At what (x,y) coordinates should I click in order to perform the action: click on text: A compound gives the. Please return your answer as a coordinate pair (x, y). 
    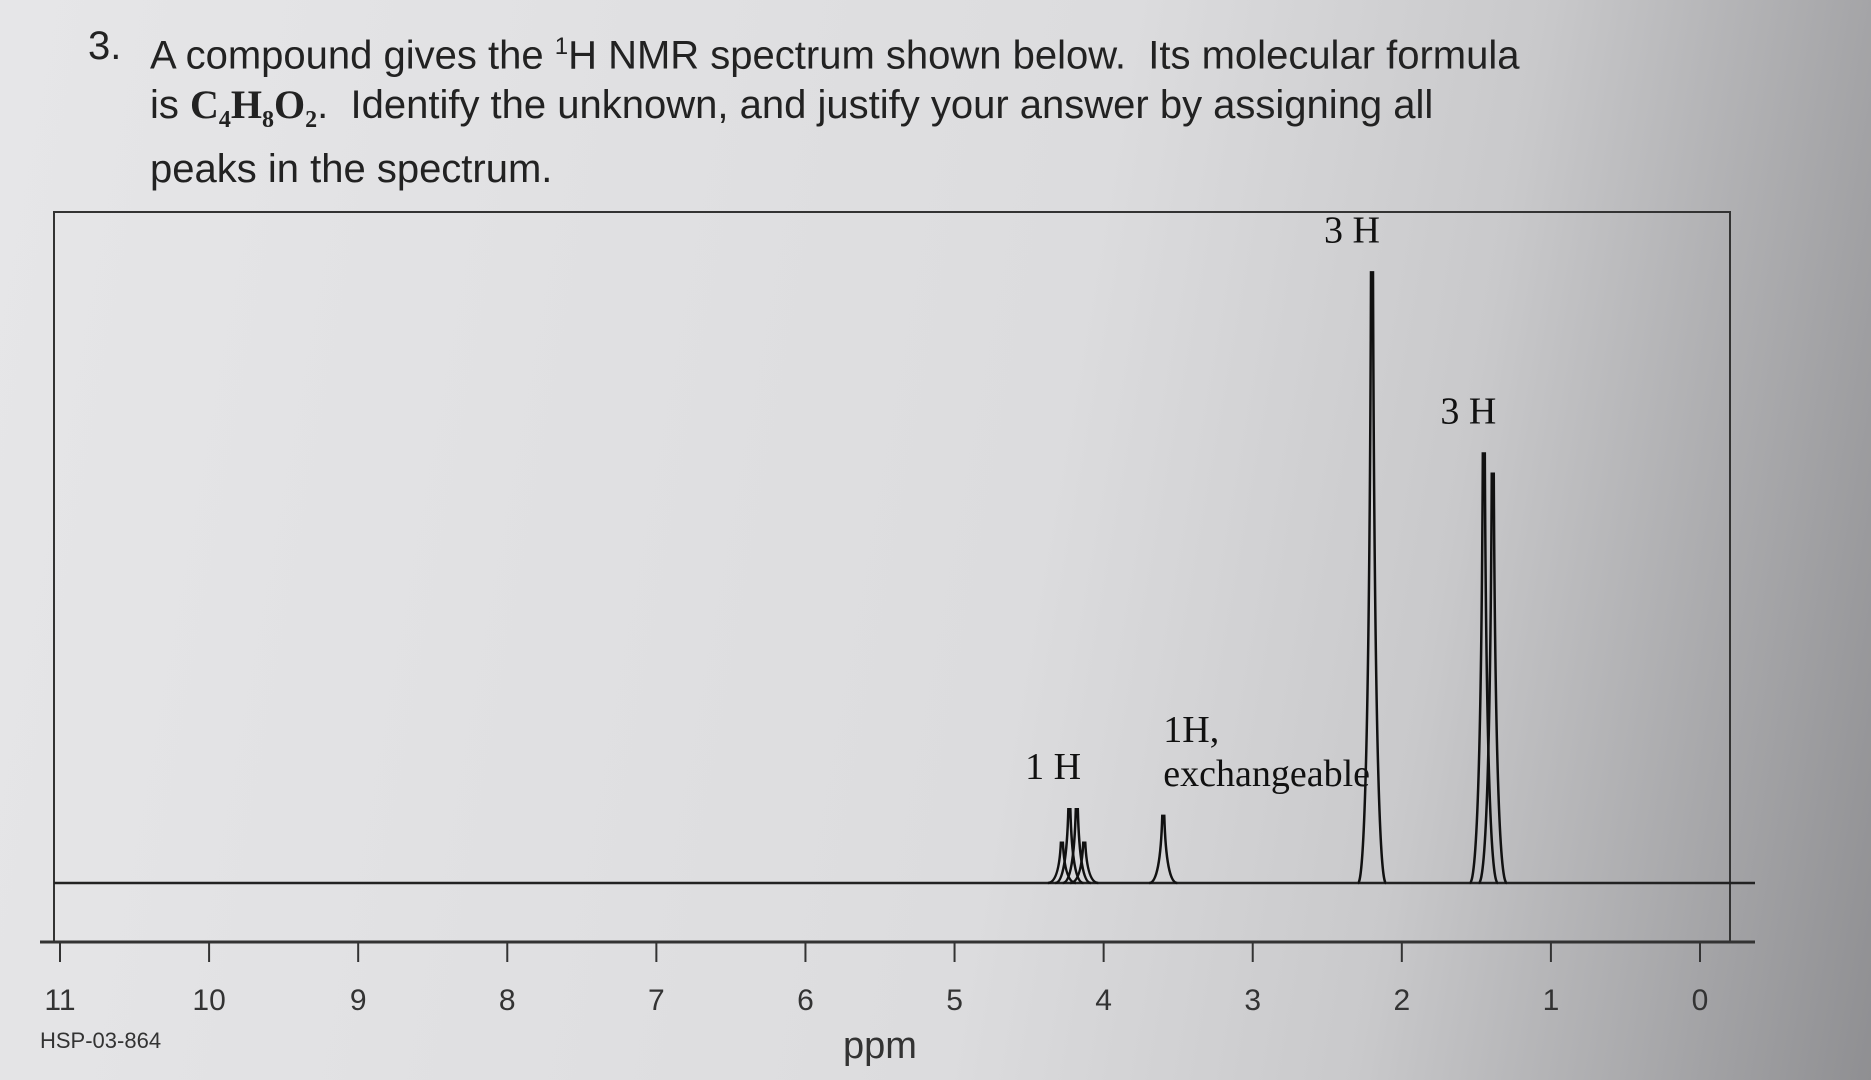
    Looking at the image, I should click on (352, 55).